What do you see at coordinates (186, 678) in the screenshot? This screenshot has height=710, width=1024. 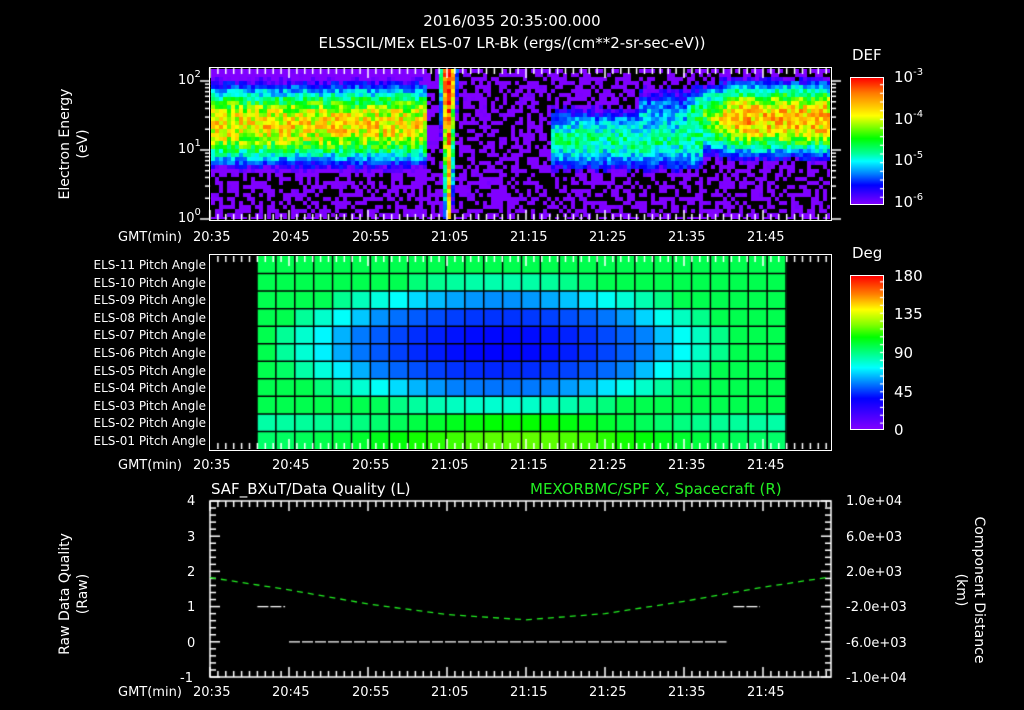 I see `dq-tick-minus1: -1` at bounding box center [186, 678].